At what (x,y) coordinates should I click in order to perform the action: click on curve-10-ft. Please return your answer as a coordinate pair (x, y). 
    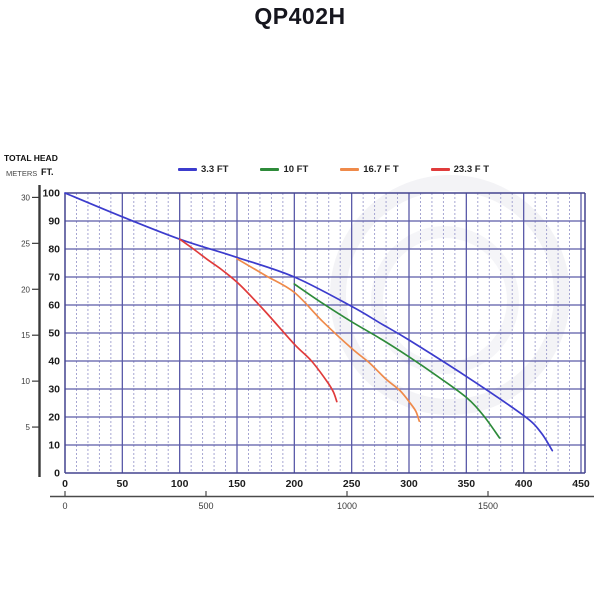
    Looking at the image, I should click on (397, 361).